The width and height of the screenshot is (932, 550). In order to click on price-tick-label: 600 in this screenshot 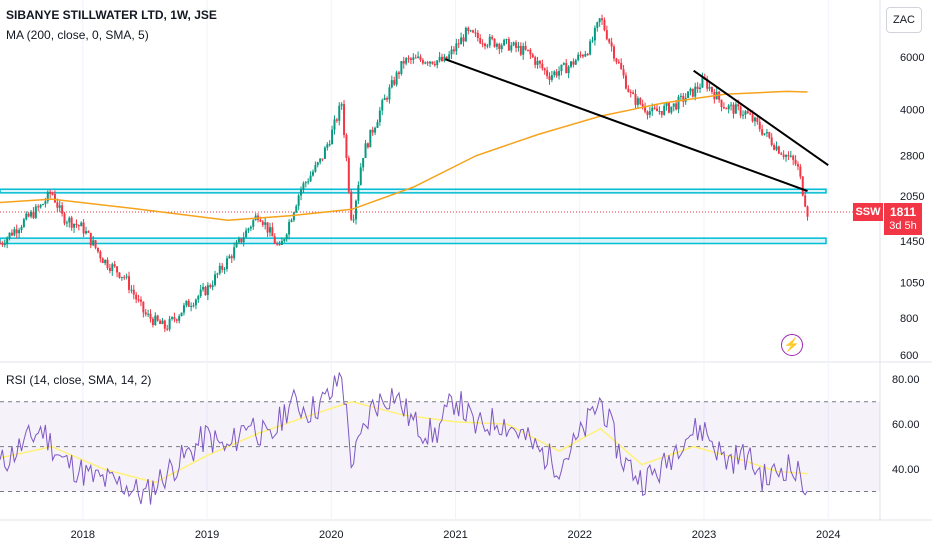, I will do `click(909, 356)`.